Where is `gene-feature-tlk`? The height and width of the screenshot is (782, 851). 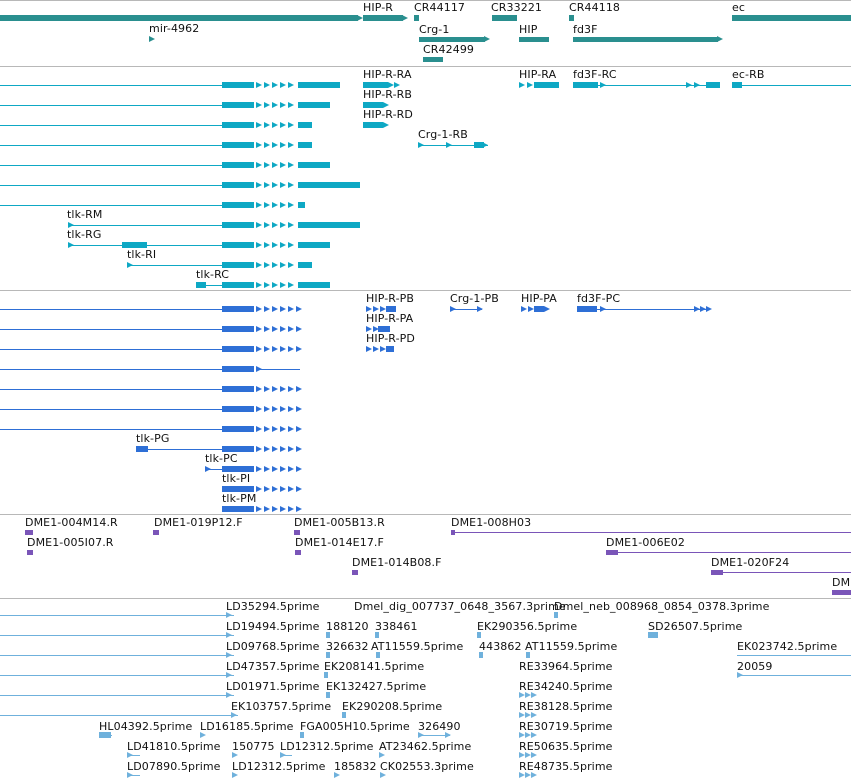 gene-feature-tlk is located at coordinates (179, 18).